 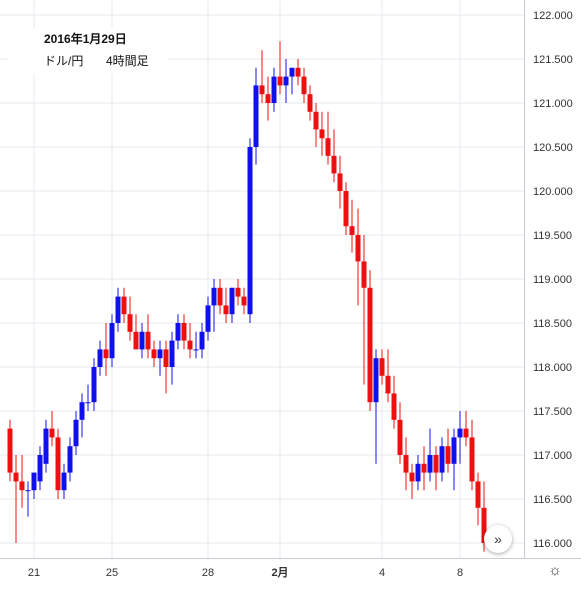 What do you see at coordinates (552, 544) in the screenshot?
I see `price-tick-label: 116.000` at bounding box center [552, 544].